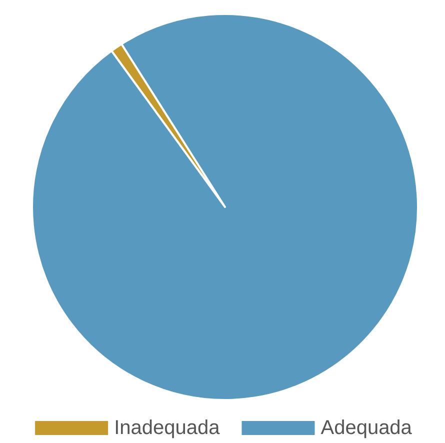 The height and width of the screenshot is (443, 445). What do you see at coordinates (366, 428) in the screenshot?
I see `legend-label: Adequada` at bounding box center [366, 428].